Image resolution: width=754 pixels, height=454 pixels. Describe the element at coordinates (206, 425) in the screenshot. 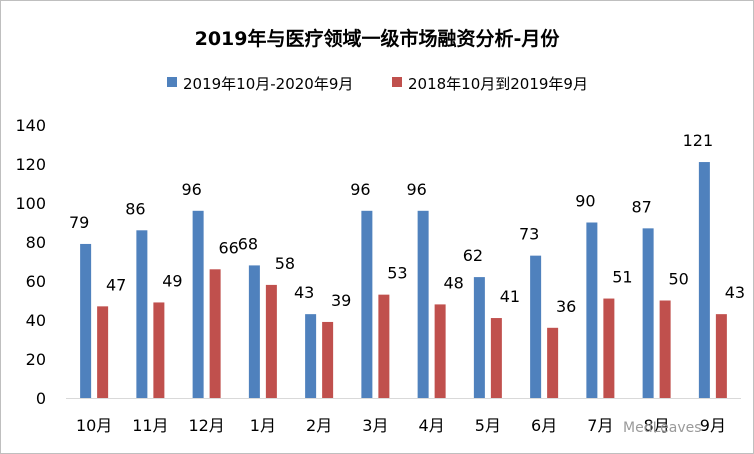

I see `x-tick-label: 12月` at that location.